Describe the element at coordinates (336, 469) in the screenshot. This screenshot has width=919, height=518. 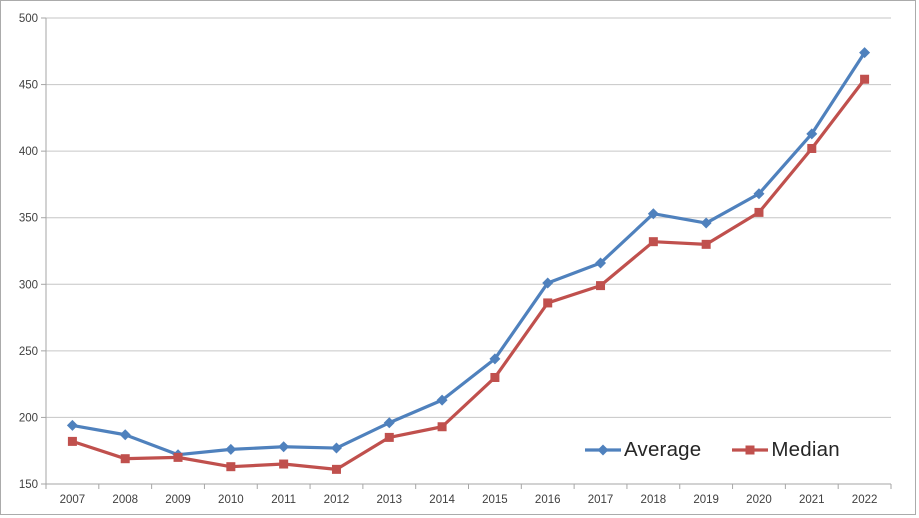
I see `marker-median-2012` at that location.